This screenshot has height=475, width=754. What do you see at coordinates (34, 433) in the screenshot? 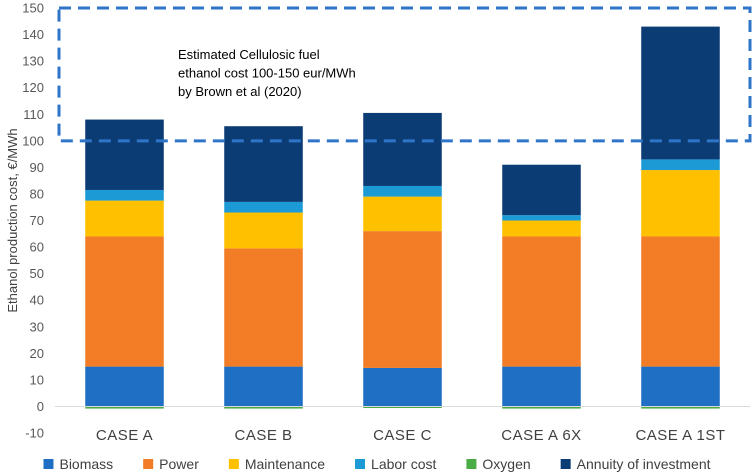
I see `y-tick-label: -10` at bounding box center [34, 433].